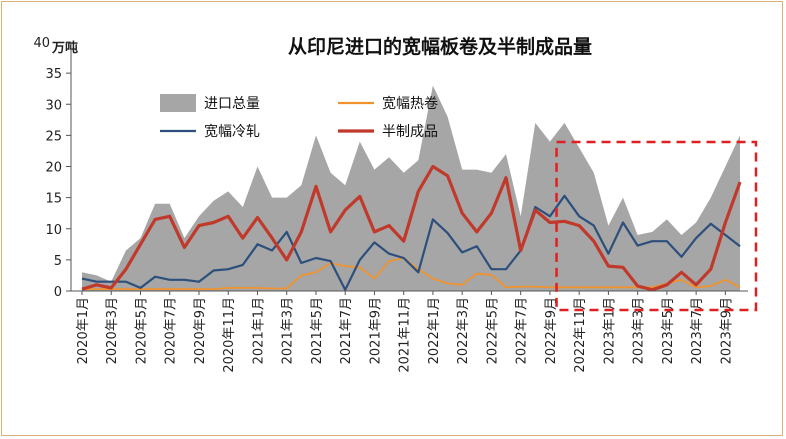 This screenshot has height=439, width=786. I want to click on y-tick-label: 15, so click(53, 199).